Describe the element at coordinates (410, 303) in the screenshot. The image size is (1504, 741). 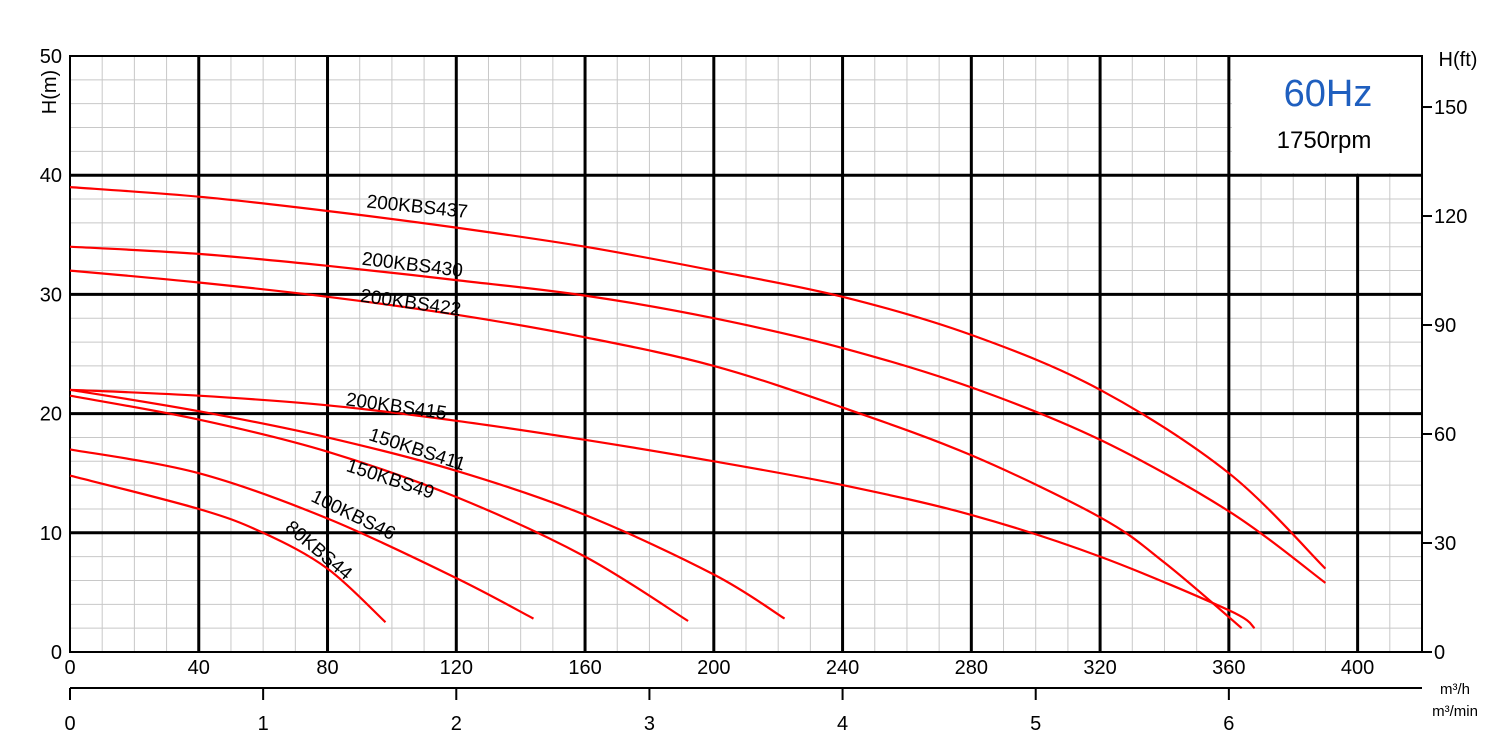
I see `curve-label-200kbs422: 200KBS422` at that location.